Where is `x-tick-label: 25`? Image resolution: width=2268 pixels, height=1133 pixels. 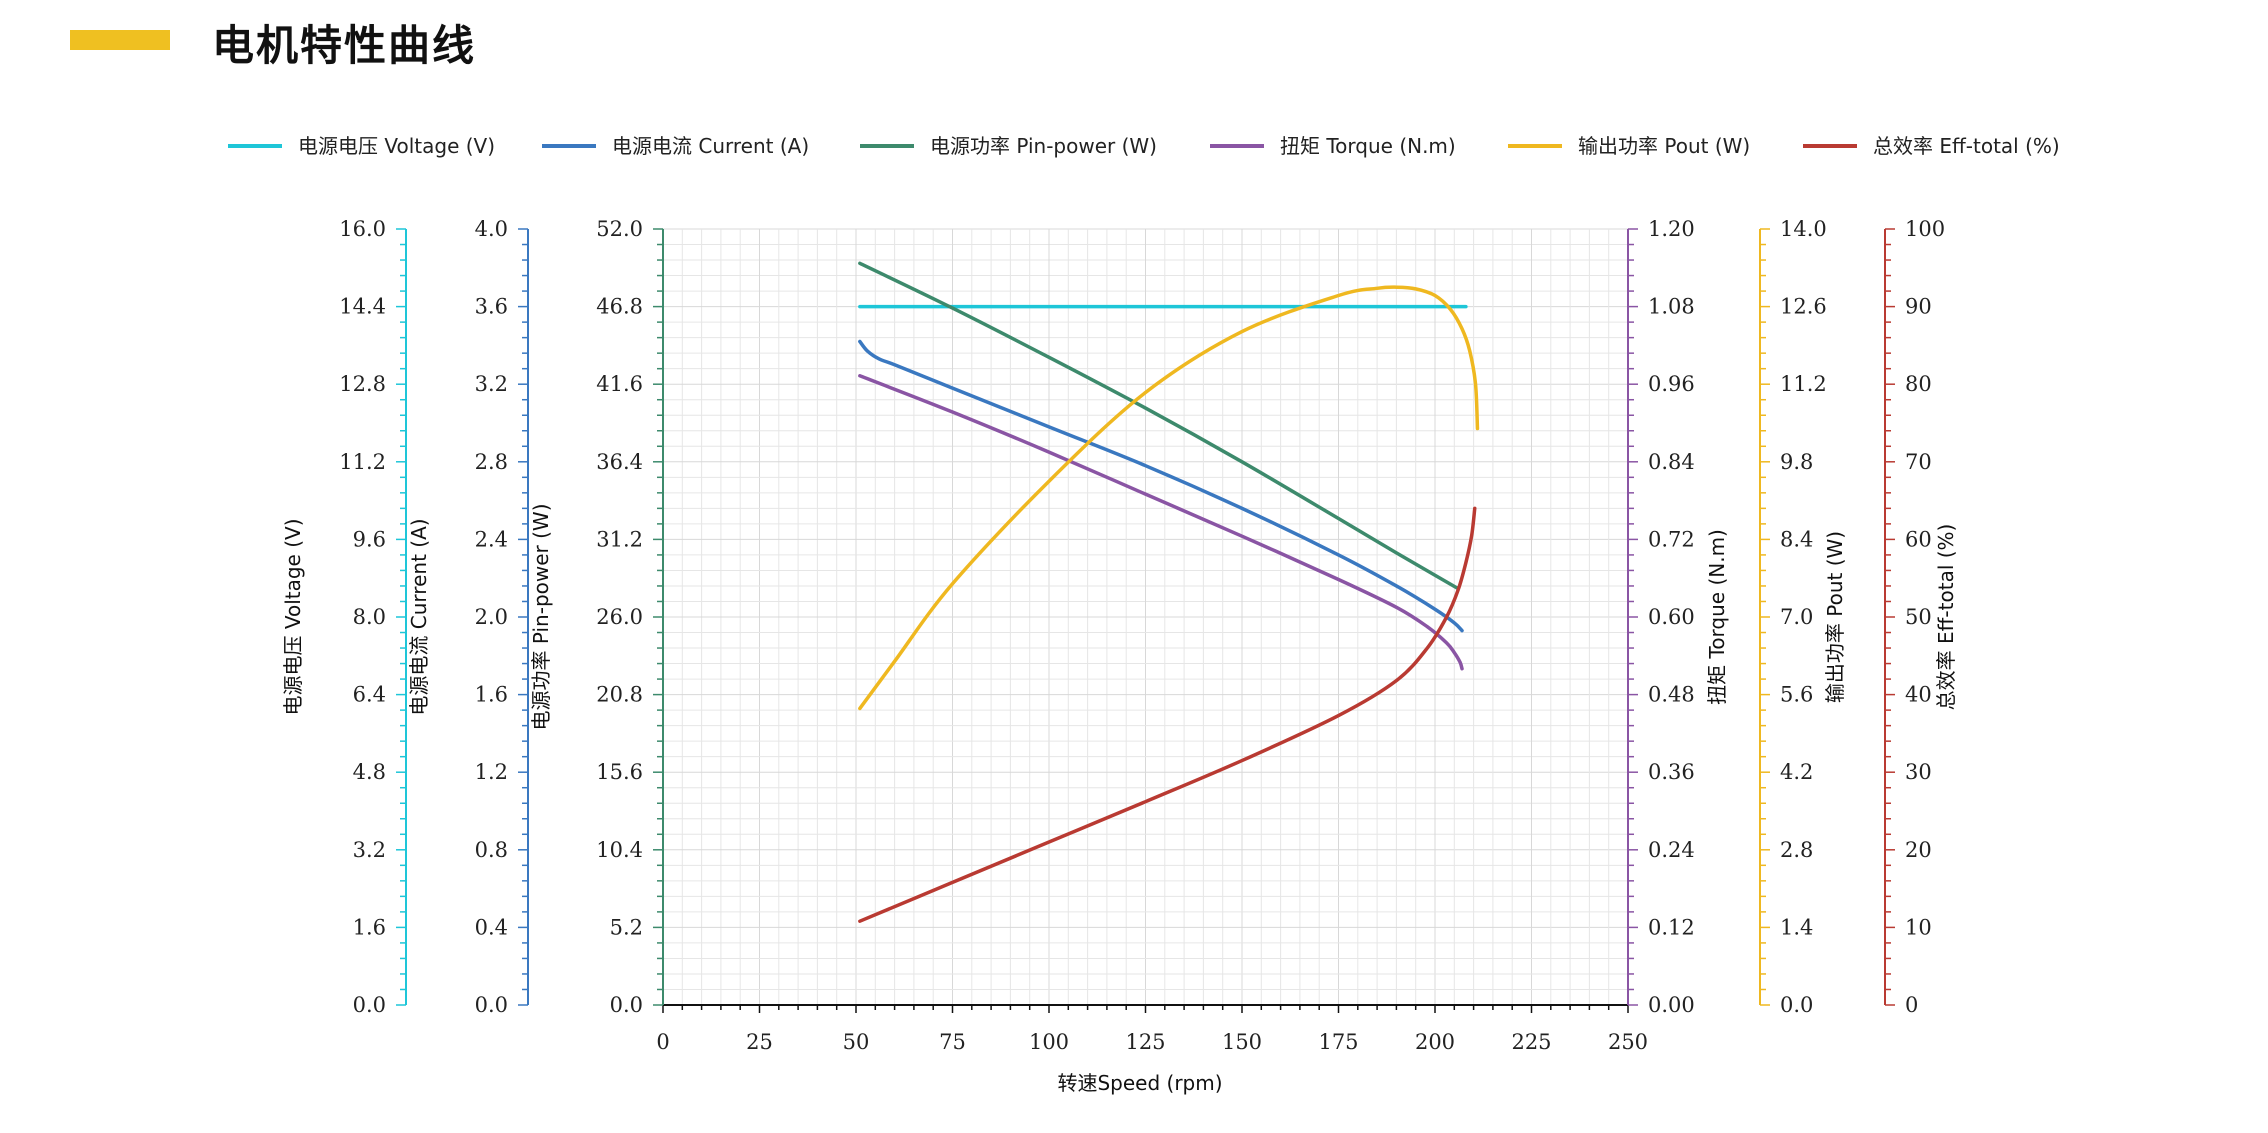
x-tick-label: 25 is located at coordinates (759, 1042).